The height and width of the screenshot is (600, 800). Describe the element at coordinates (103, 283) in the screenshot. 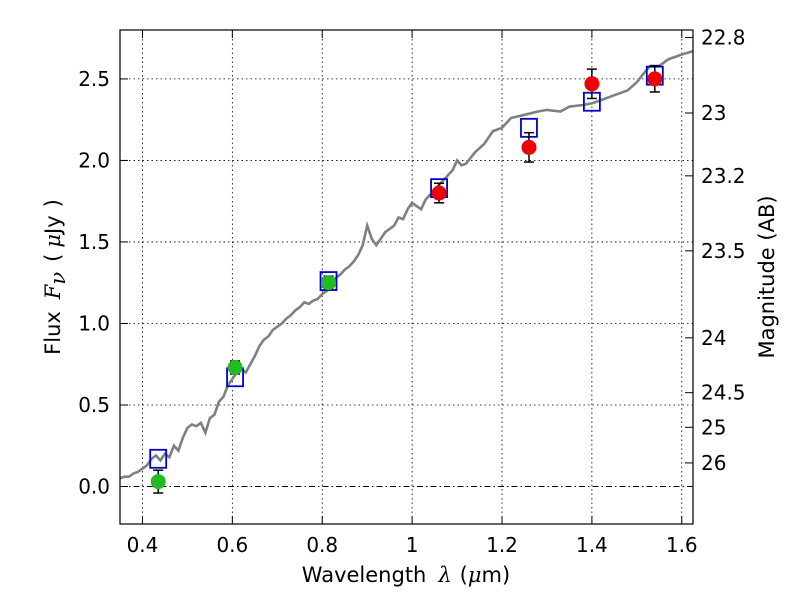

I see `y-ticks: 0.0 0.5 1.0 1.5 2.0 2.5` at that location.